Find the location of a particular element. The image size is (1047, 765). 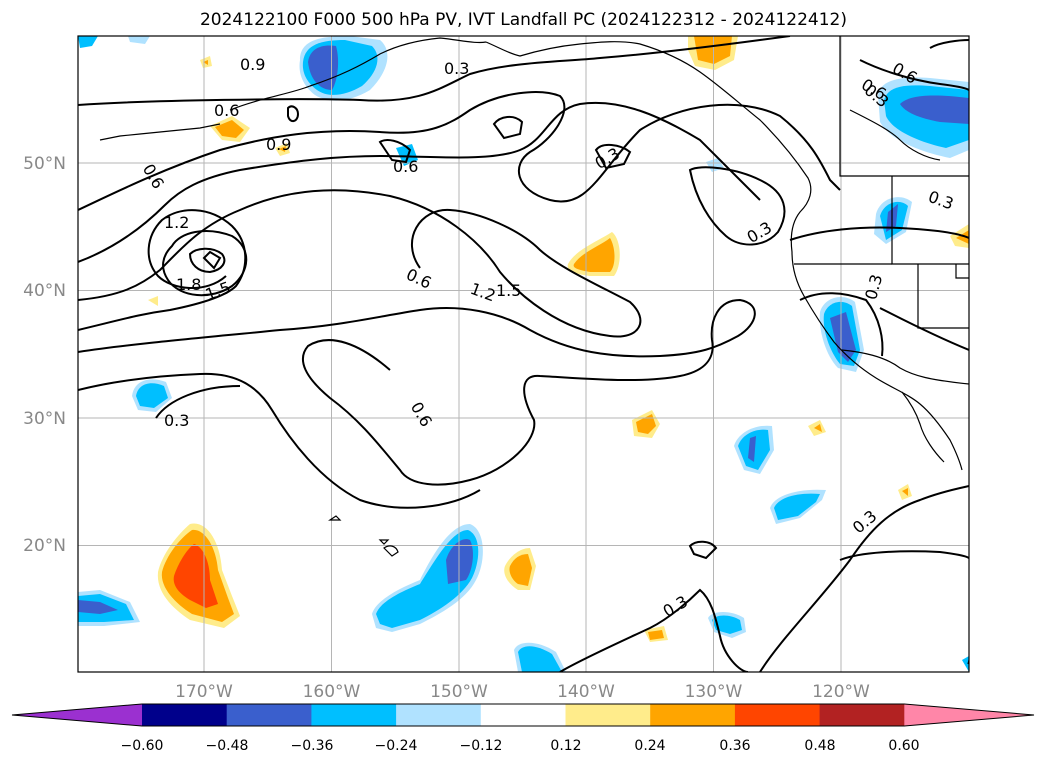

lat-tick-label: 50°N is located at coordinates (44, 164).